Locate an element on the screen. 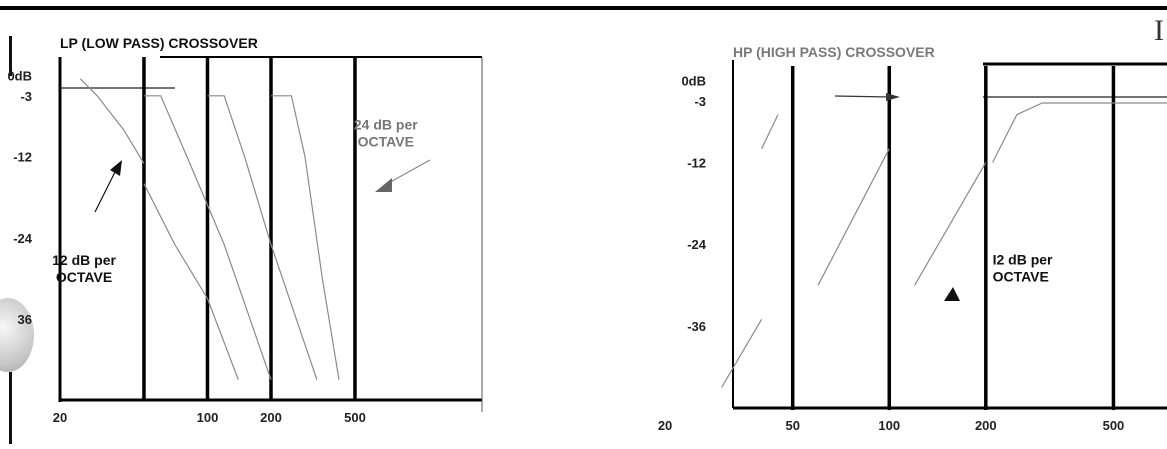 The width and height of the screenshot is (1167, 449). lp-arrowhead-24db is located at coordinates (383, 185).